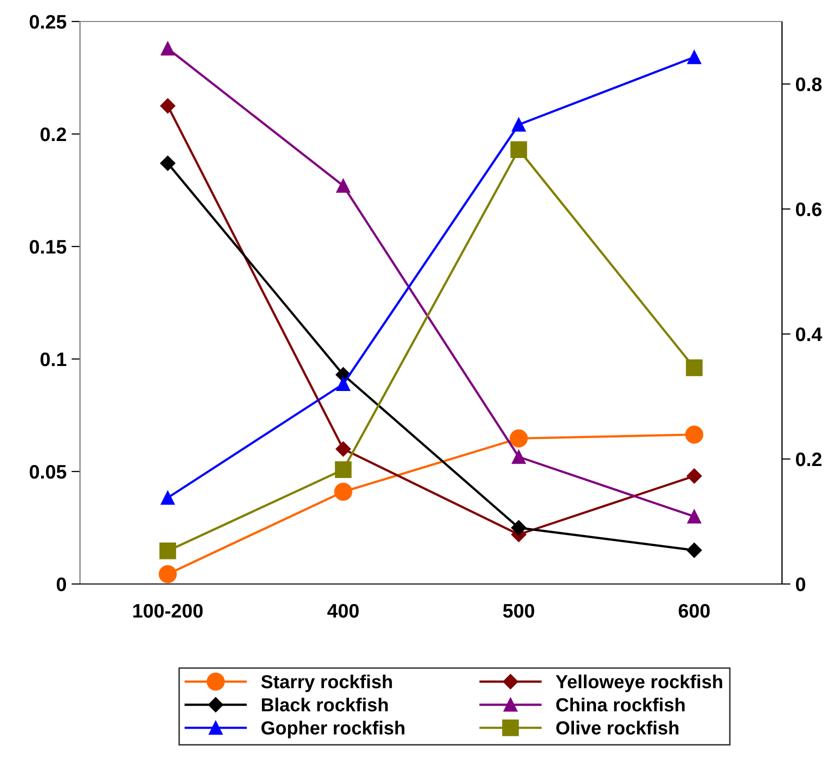  Describe the element at coordinates (61, 584) in the screenshot. I see `y-tick-label: 0` at that location.